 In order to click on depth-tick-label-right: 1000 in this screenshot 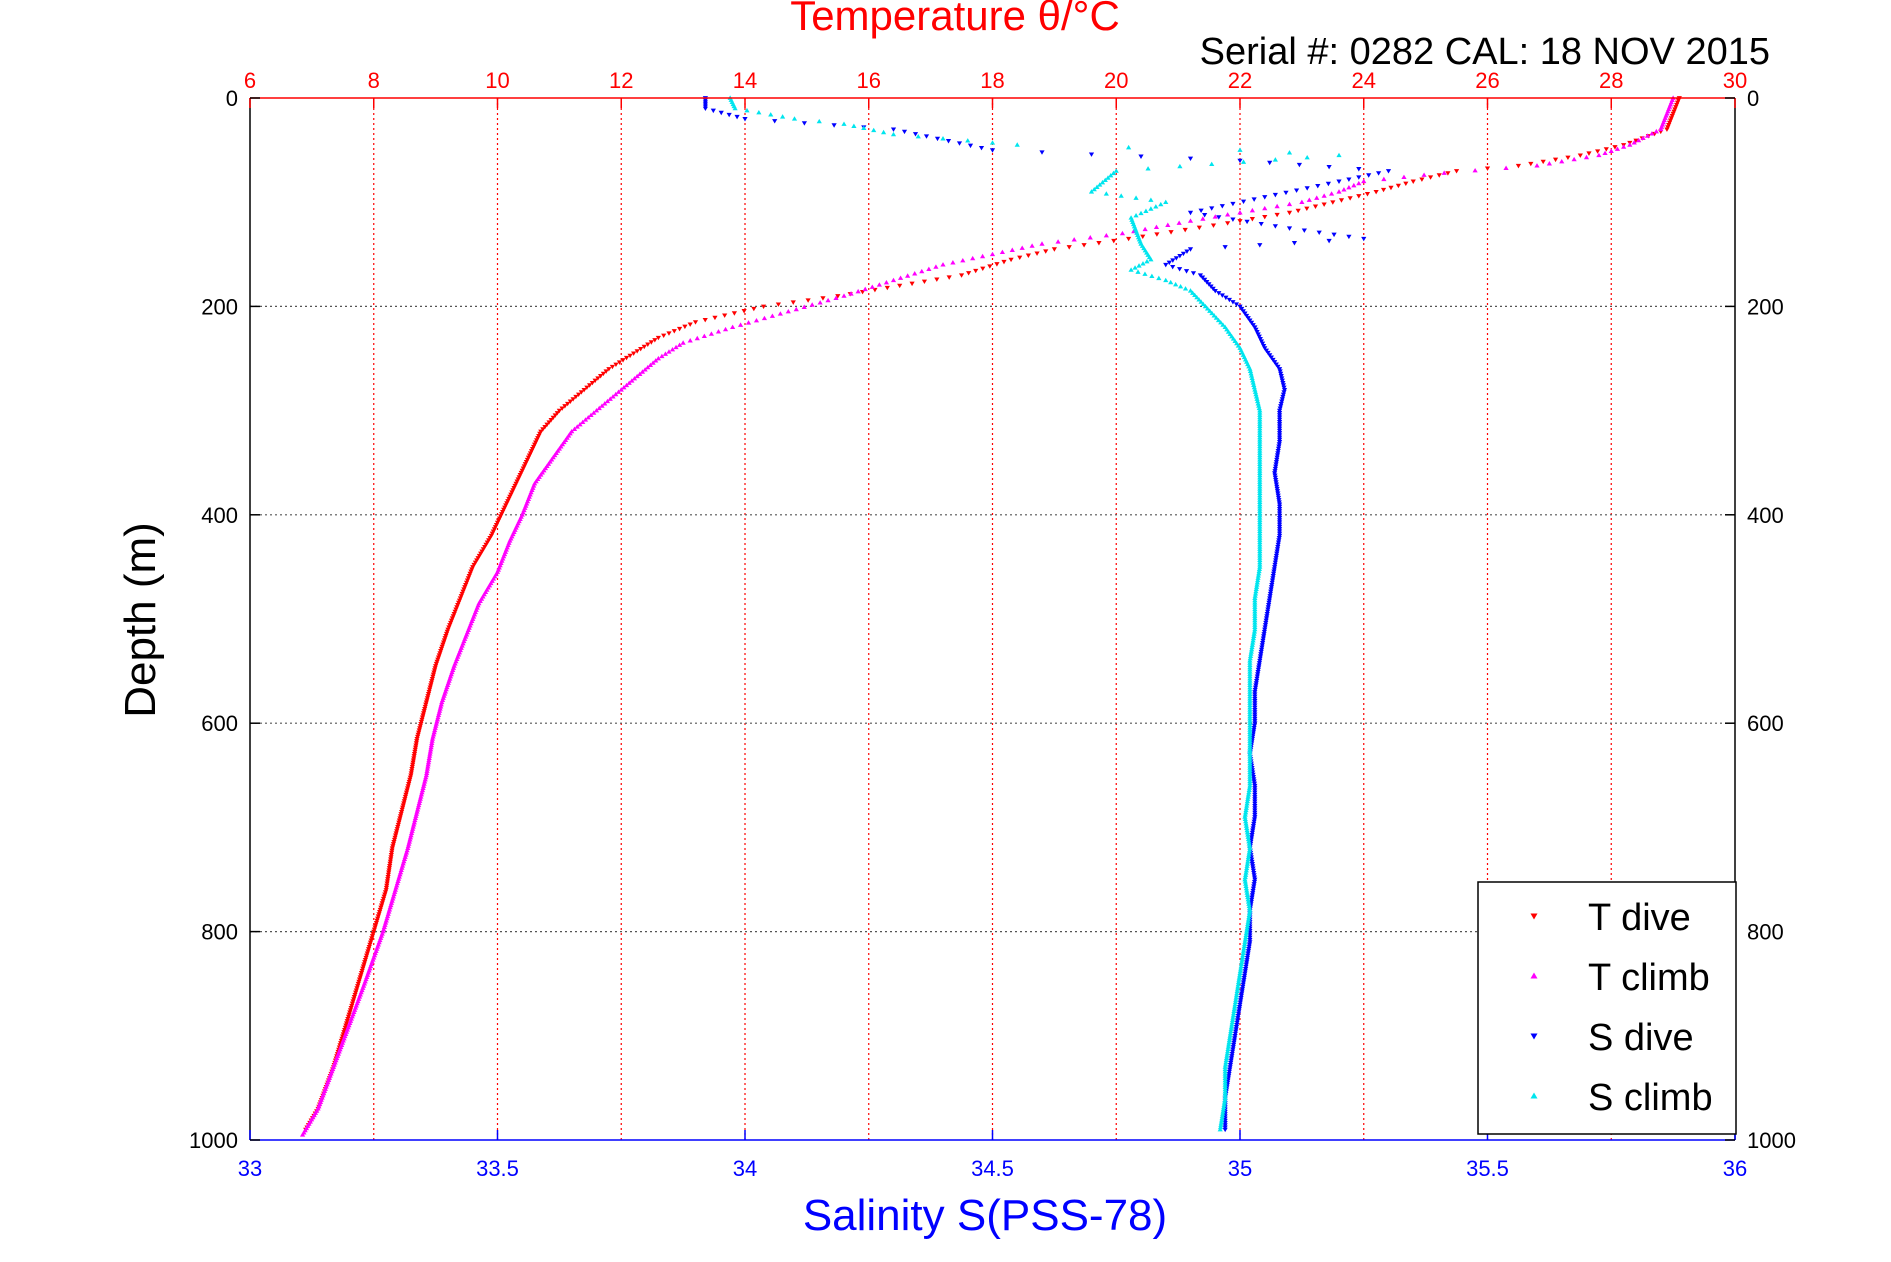, I will do `click(1771, 1140)`.